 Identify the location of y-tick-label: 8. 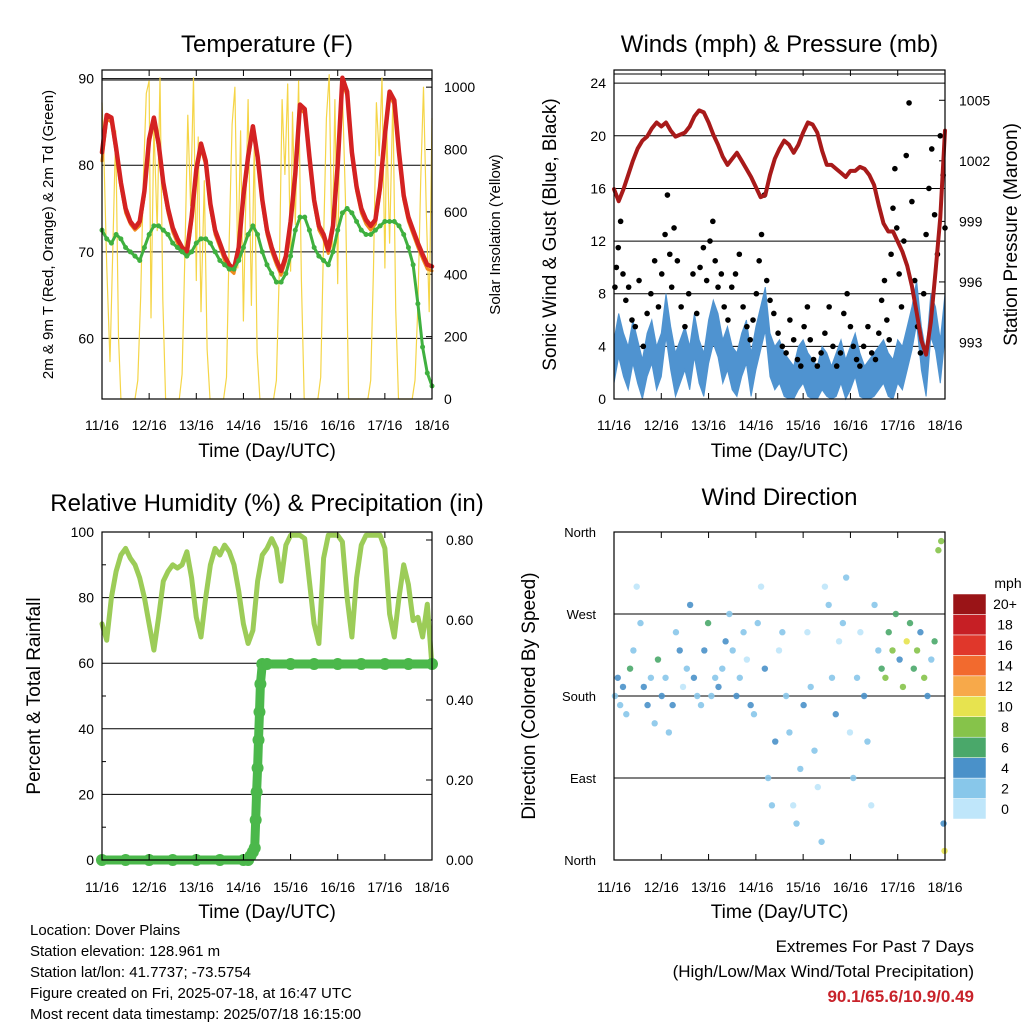
(602, 294).